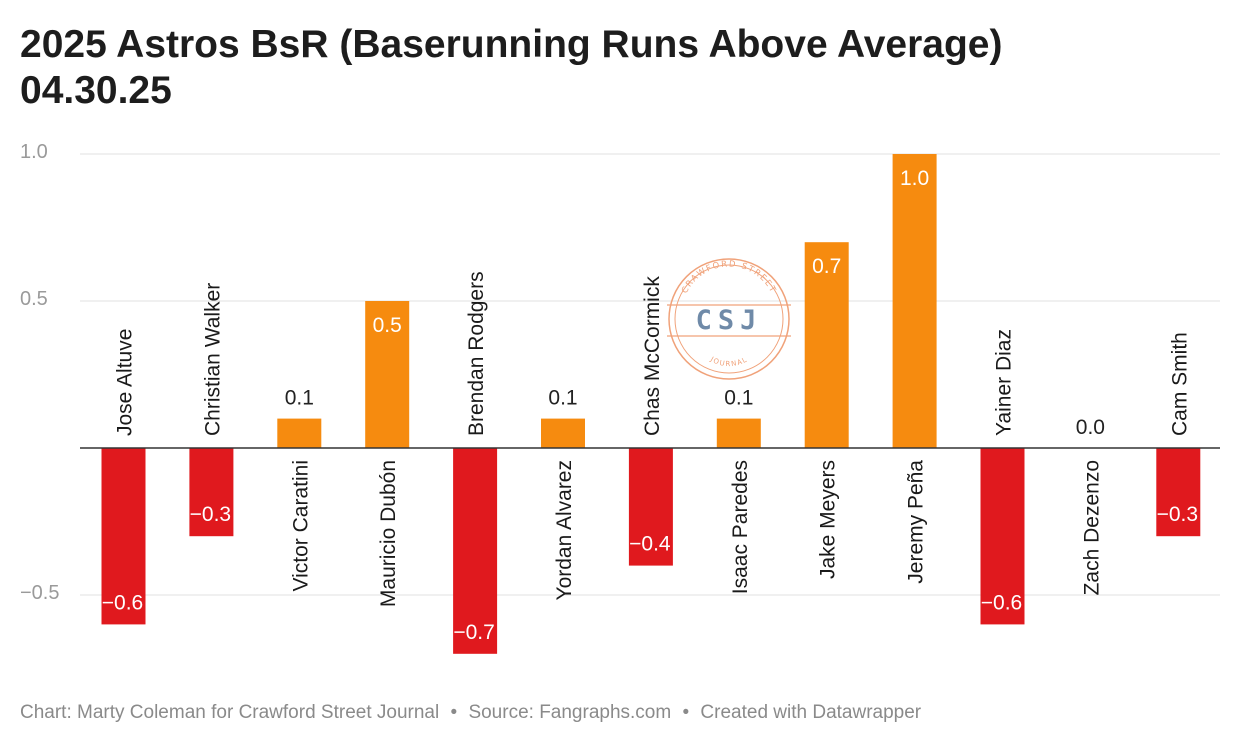 The height and width of the screenshot is (746, 1240). I want to click on category-label: Cam Smith, so click(1179, 384).